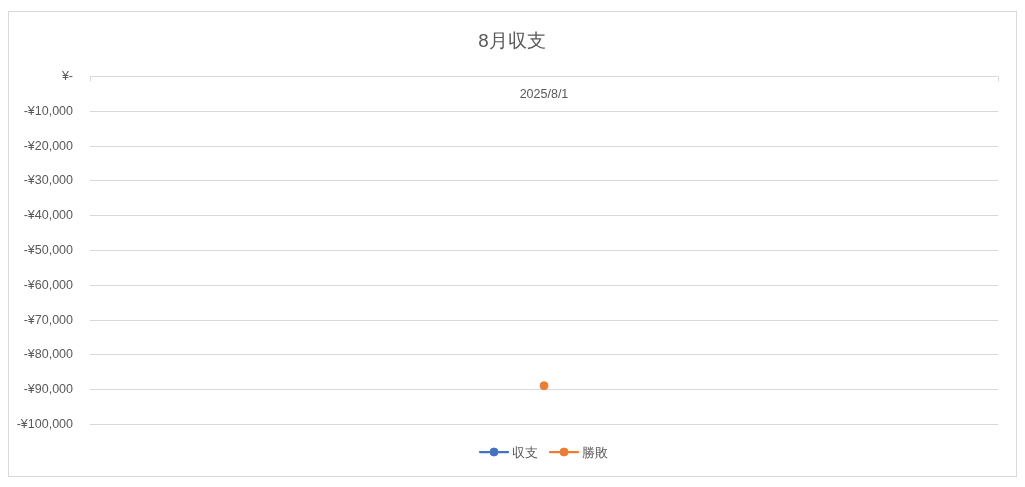 This screenshot has height=487, width=1025. What do you see at coordinates (48, 250) in the screenshot?
I see `y-tick-label: -¥50,000` at bounding box center [48, 250].